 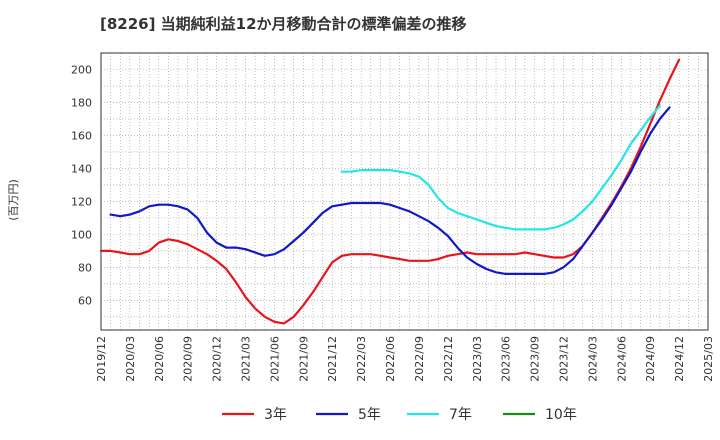 What do you see at coordinates (283, 24) in the screenshot?
I see `chart-title: [8226] 当期純利益12か月移動合計の標準偏差の推移` at bounding box center [283, 24].